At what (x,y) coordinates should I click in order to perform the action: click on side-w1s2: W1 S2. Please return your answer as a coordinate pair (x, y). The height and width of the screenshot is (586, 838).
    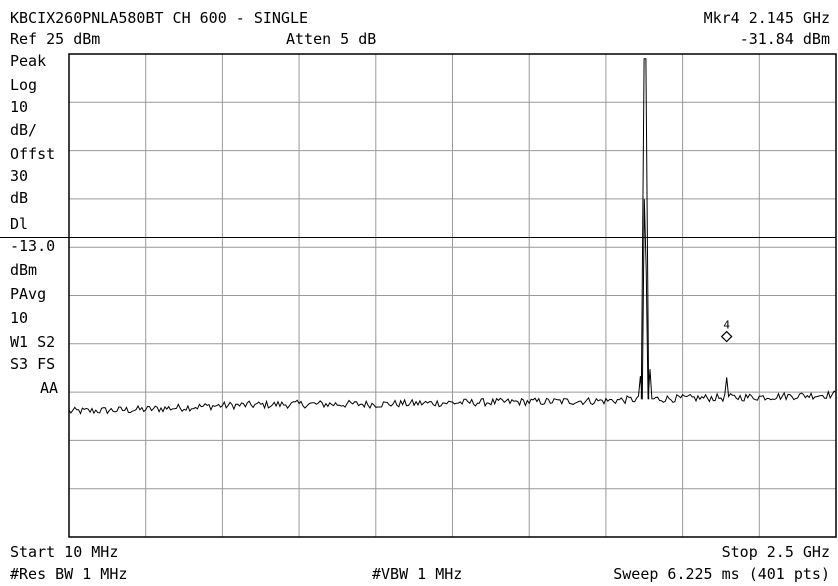
    Looking at the image, I should click on (33, 342).